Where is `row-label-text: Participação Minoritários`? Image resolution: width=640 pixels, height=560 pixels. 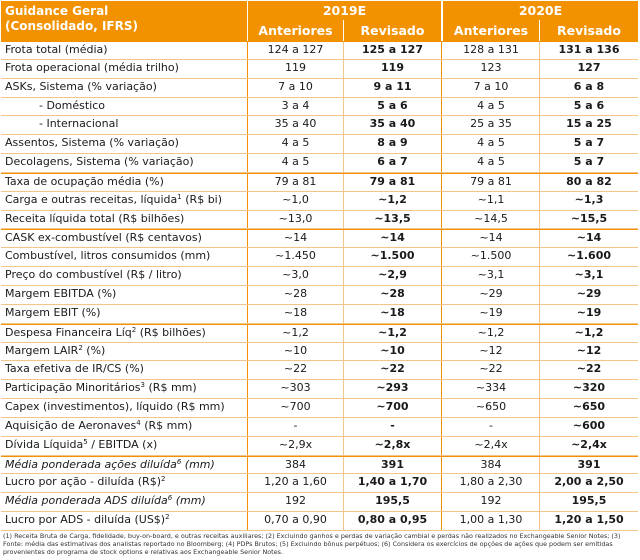
row-label-text: Participação Minoritários is located at coordinates (73, 388).